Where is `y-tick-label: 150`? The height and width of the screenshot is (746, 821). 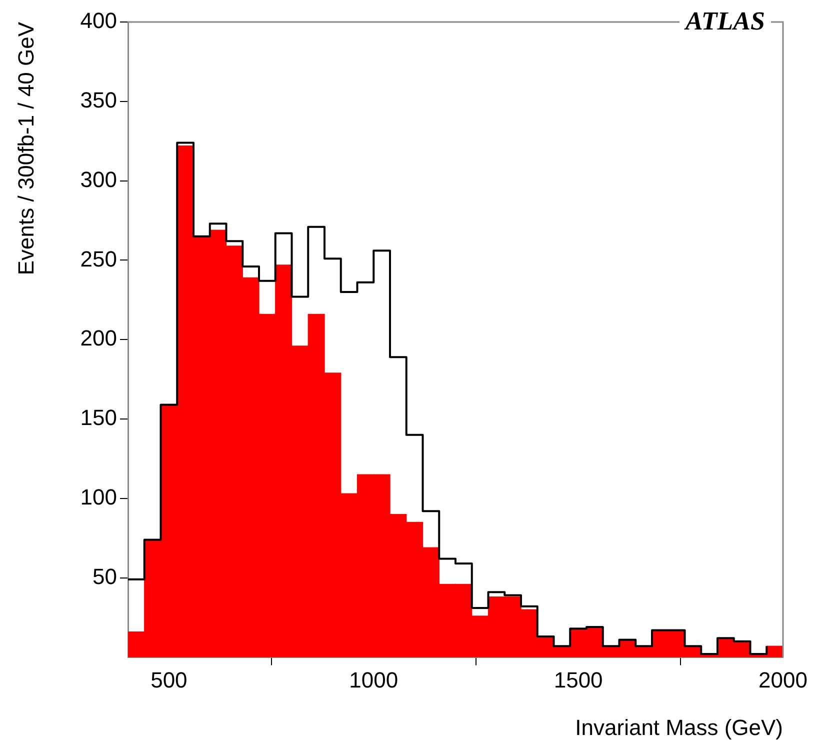
y-tick-label: 150 is located at coordinates (98, 417).